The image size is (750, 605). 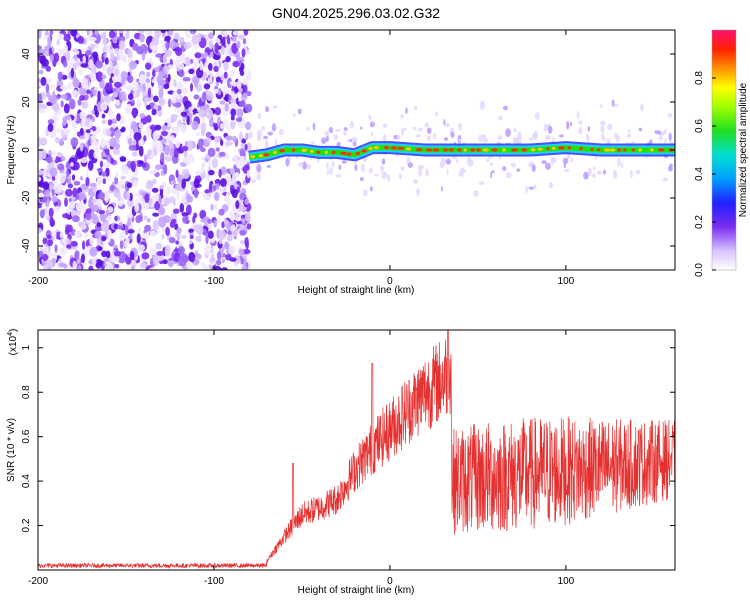 I want to click on chart-title: GN04.2025.296.03.02.G32, so click(x=356, y=13).